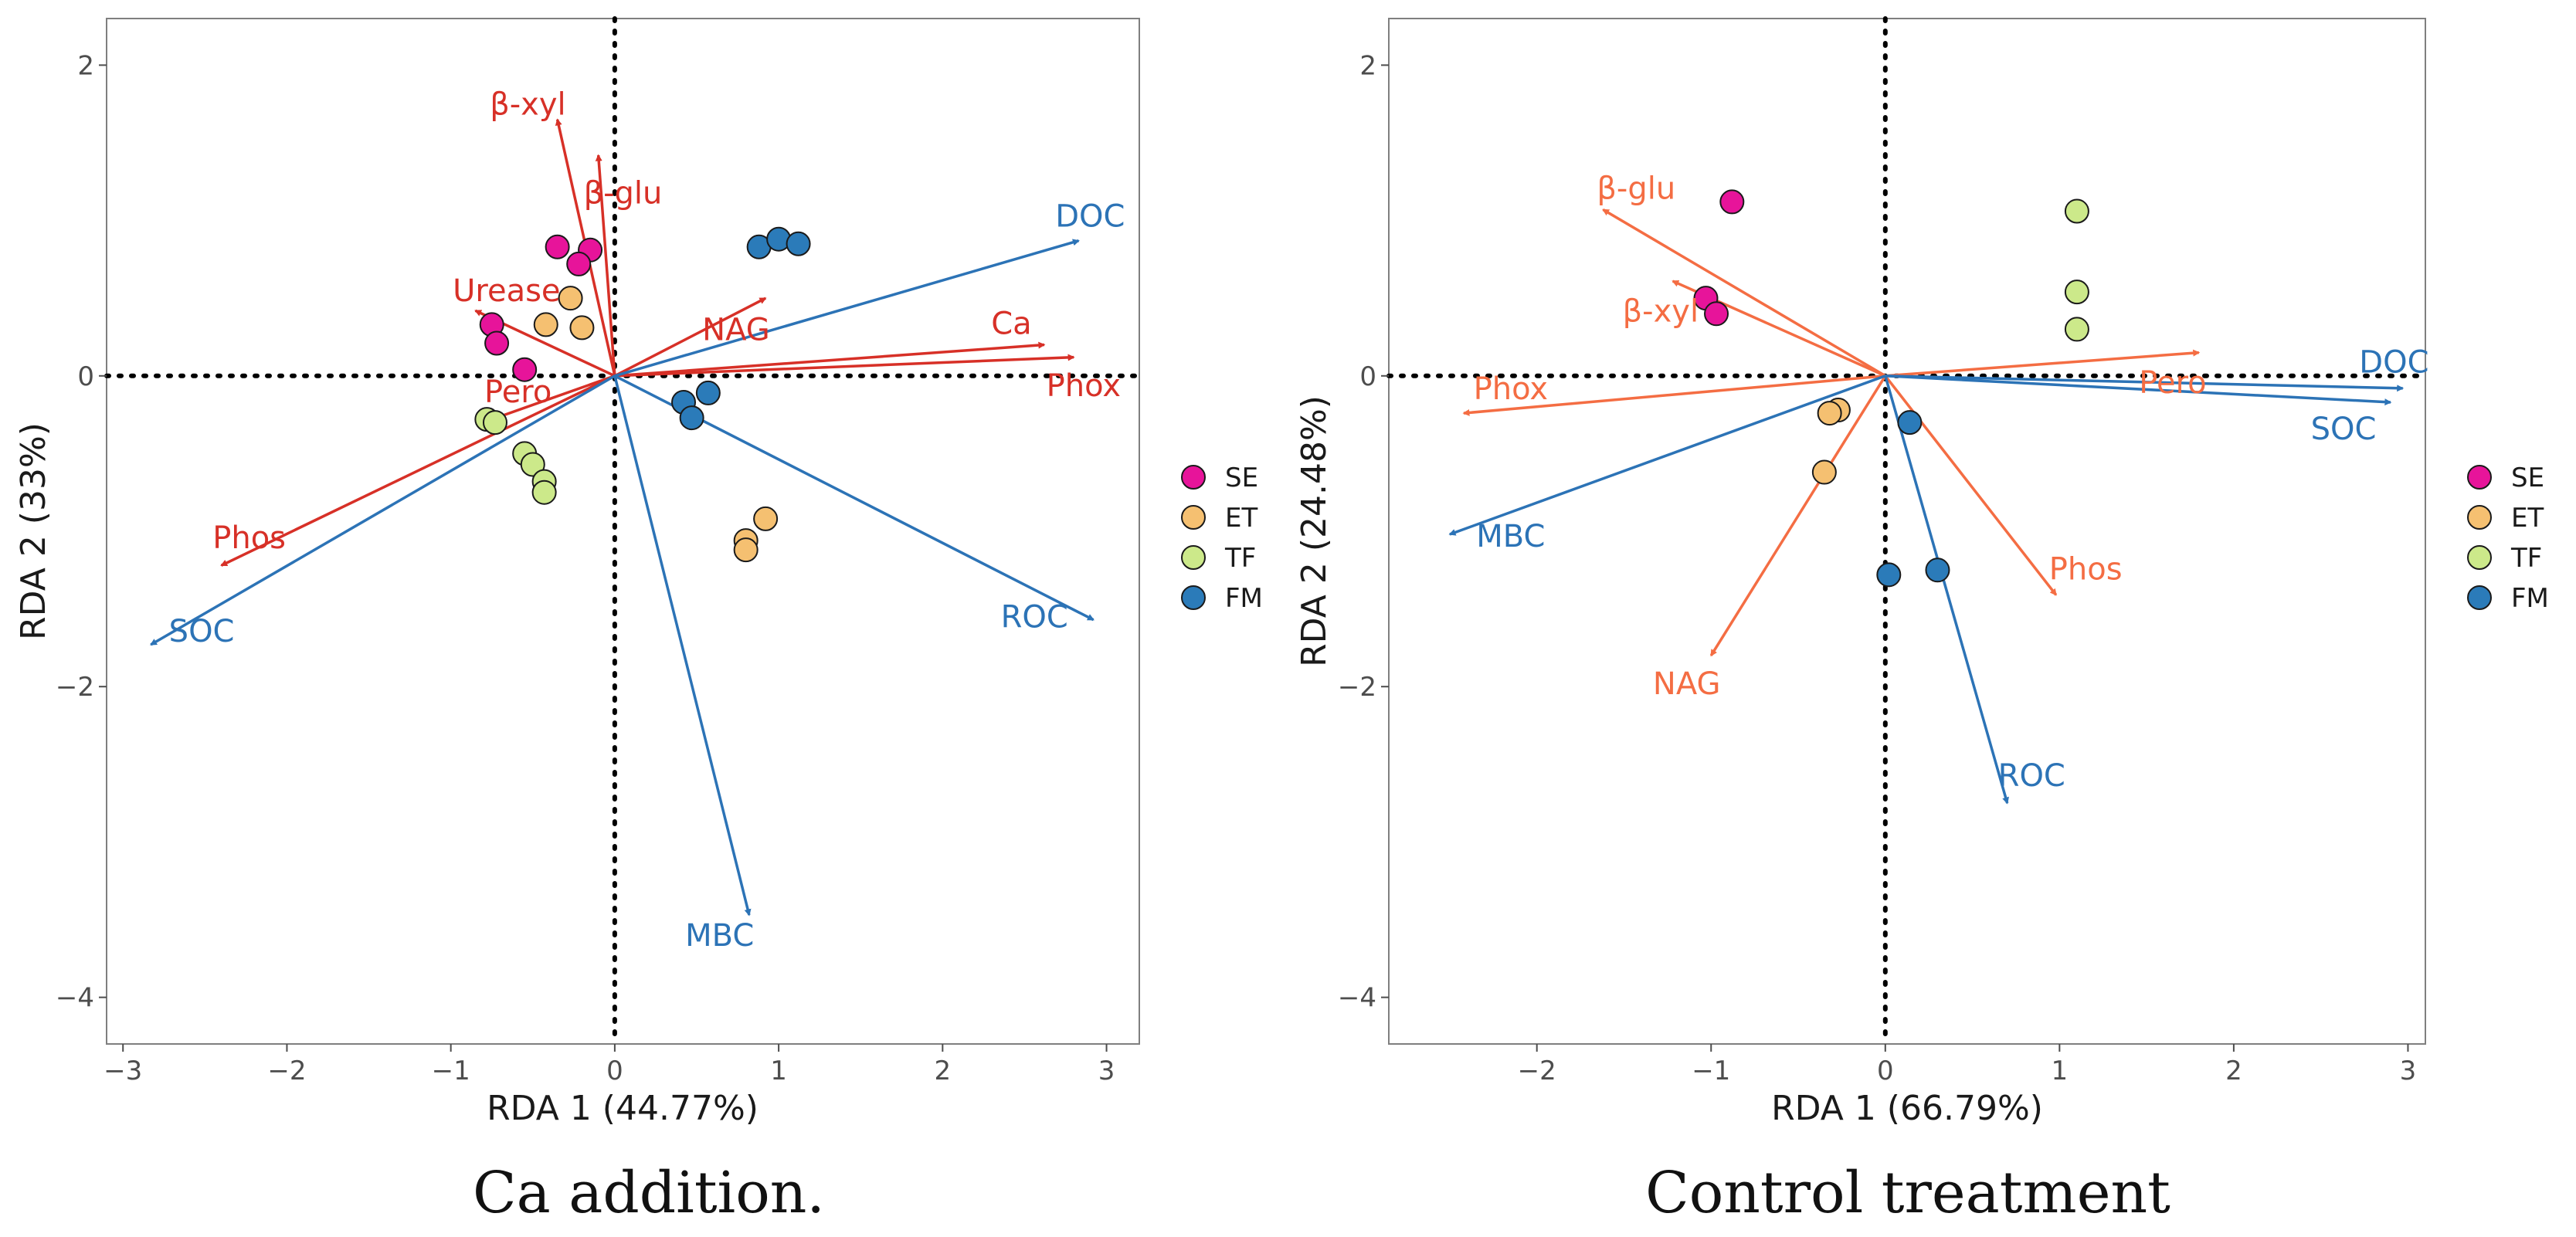 The width and height of the screenshot is (2576, 1237). I want to click on y-axis-title: RDA 2 (33%), so click(33, 531).